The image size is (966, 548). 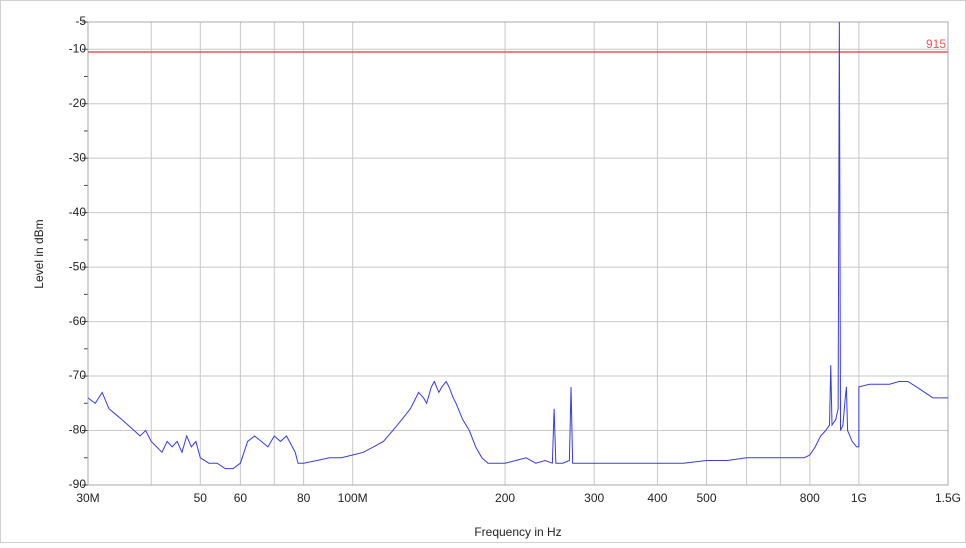 What do you see at coordinates (594, 498) in the screenshot?
I see `x-tick-label: 300` at bounding box center [594, 498].